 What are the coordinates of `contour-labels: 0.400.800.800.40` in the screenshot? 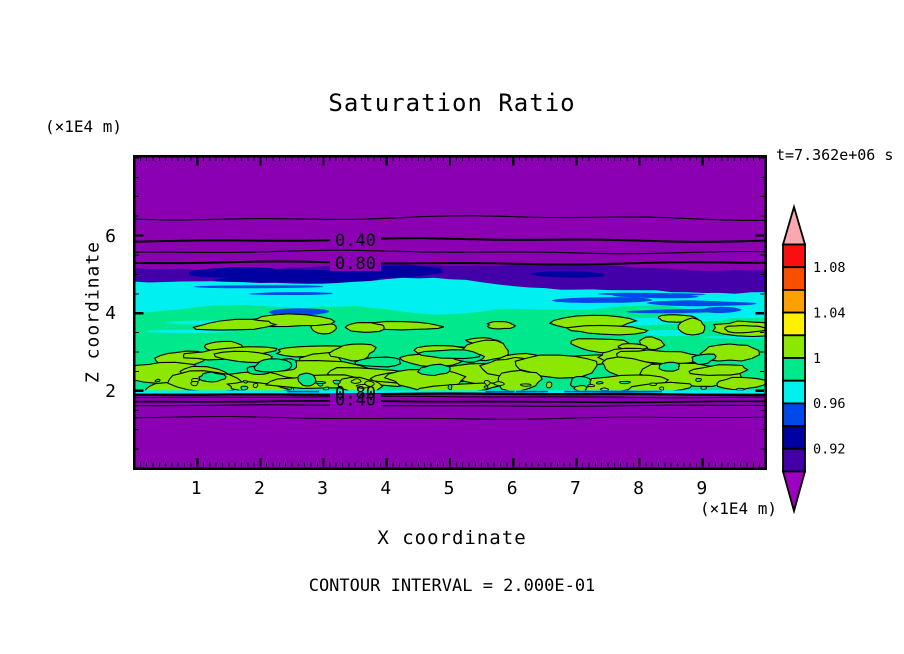 It's located at (355, 321).